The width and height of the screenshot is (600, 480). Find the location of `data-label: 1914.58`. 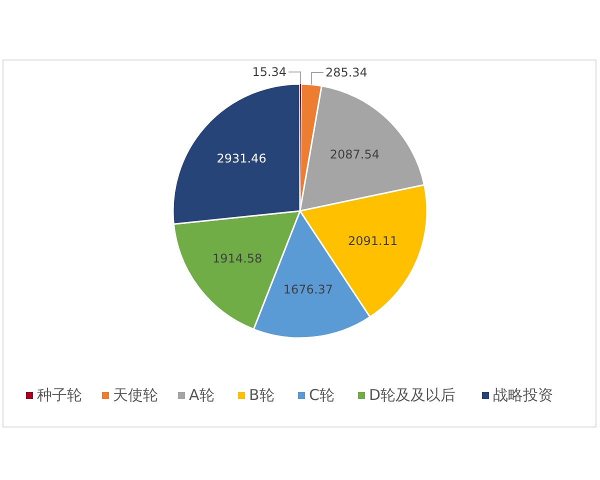

data-label: 1914.58 is located at coordinates (237, 259).